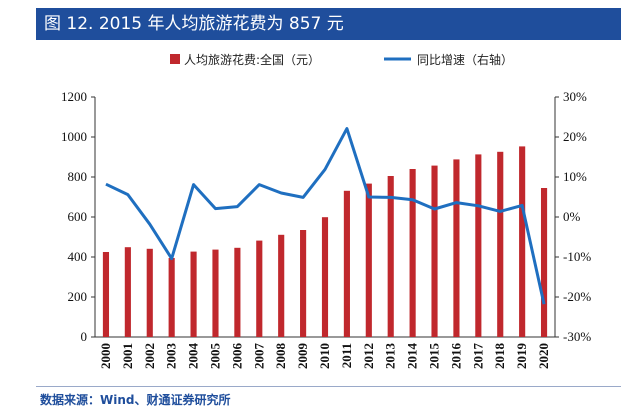 This screenshot has width=629, height=418. I want to click on x-tick-label: 2014, so click(412, 356).